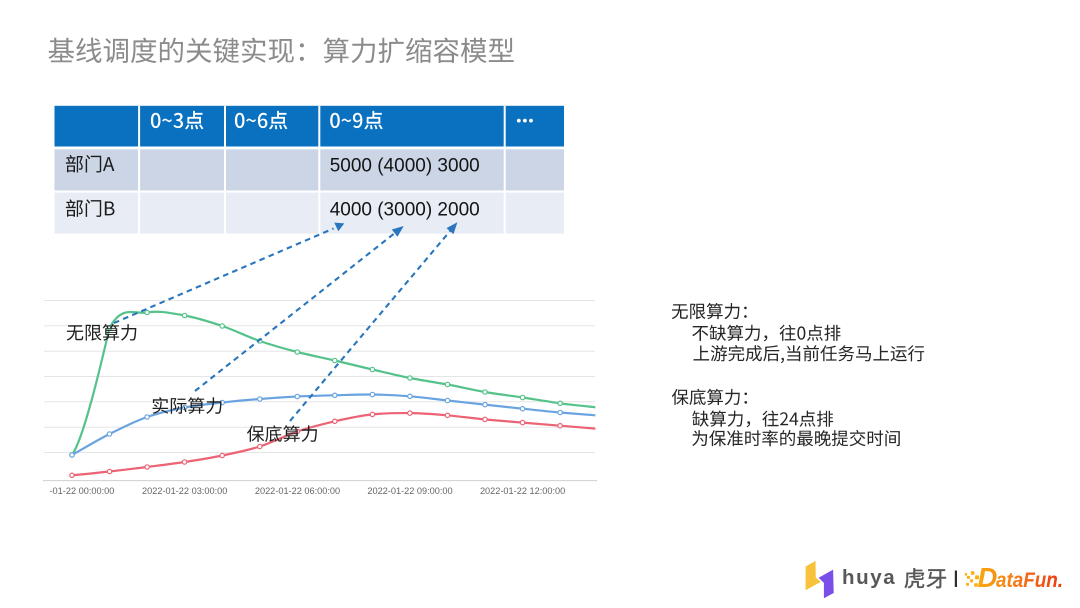  I want to click on svg-text: D, so click(988, 577).